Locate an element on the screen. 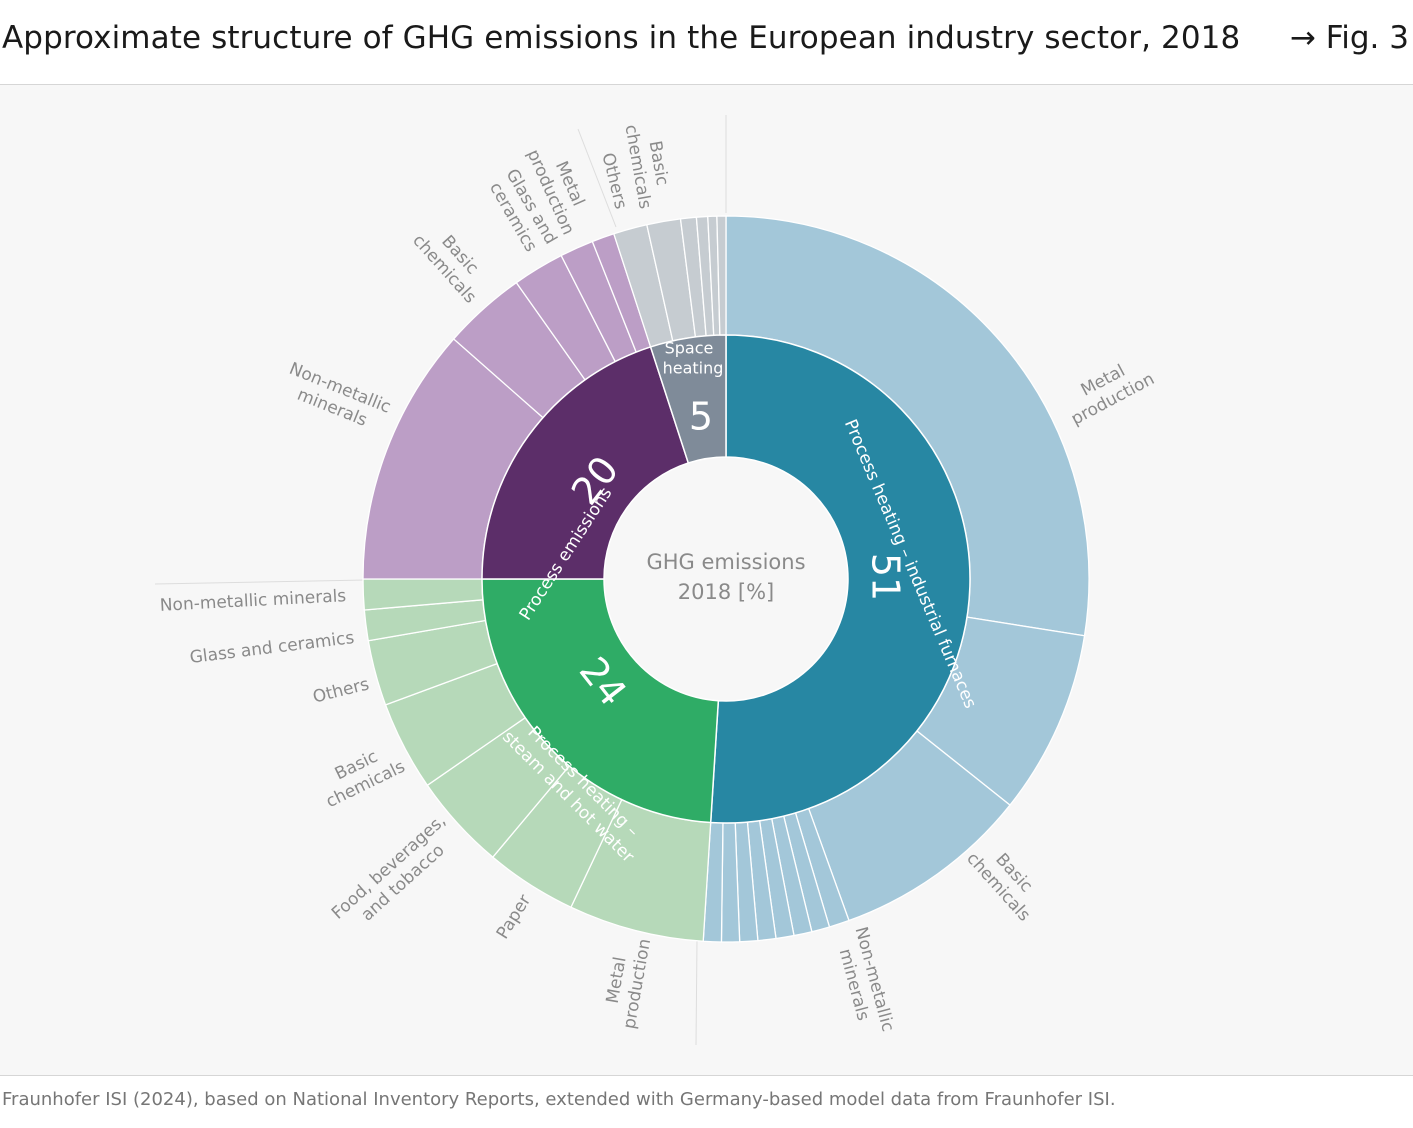  inner-segment-process-heating-industrial-furnaces is located at coordinates (840, 579).